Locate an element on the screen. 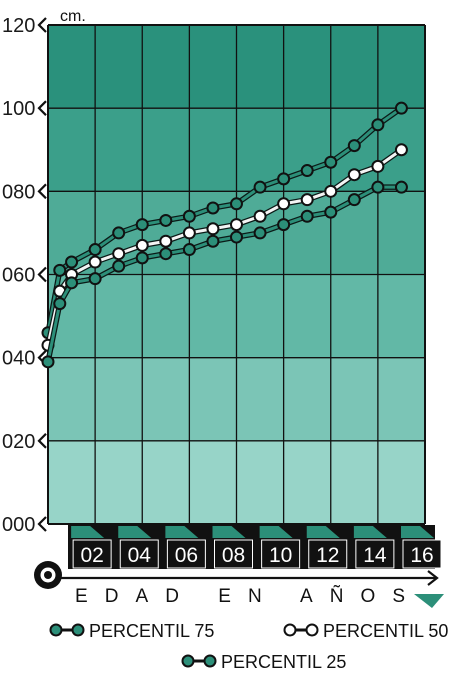 Image resolution: width=451 pixels, height=673 pixels. x-tick-label: 04 is located at coordinates (140, 555).